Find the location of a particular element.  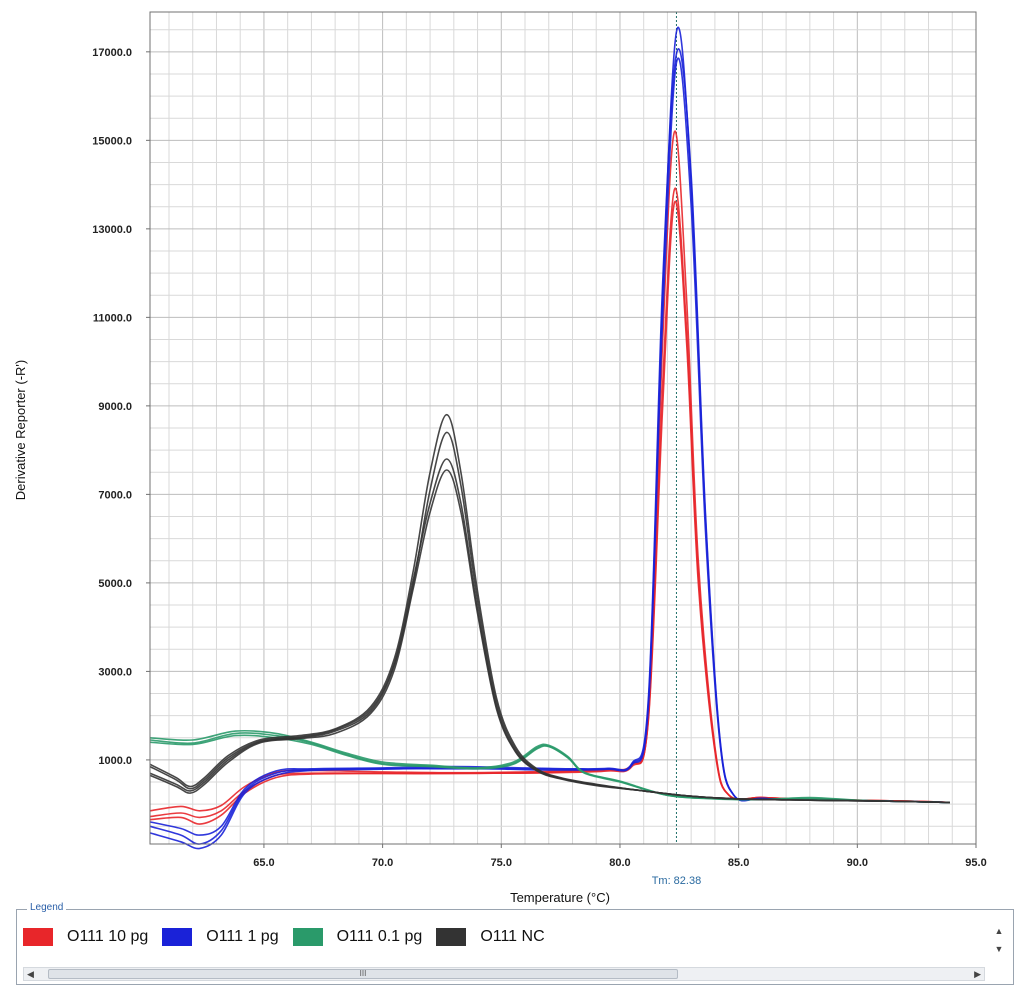

legend-label-1pg: O111 1 pg is located at coordinates (242, 936).